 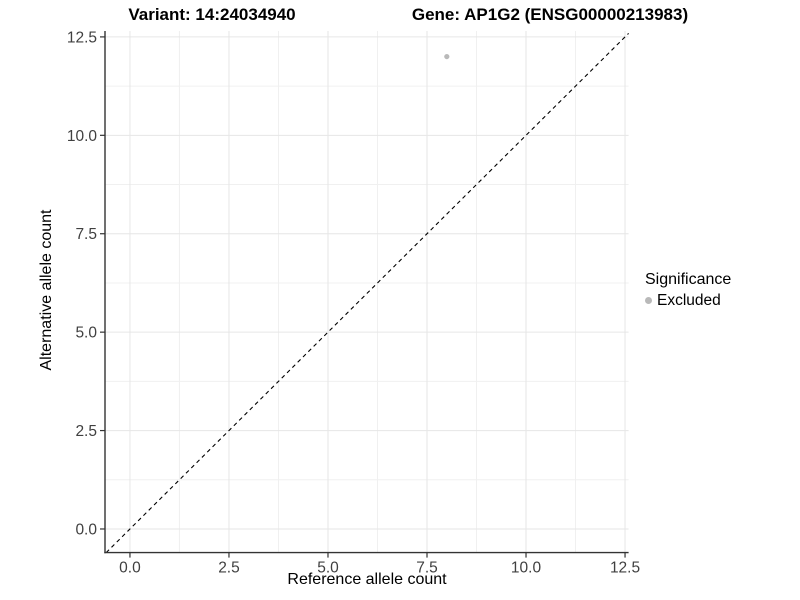 I want to click on x-axis-title: Reference allele count, so click(x=367, y=579).